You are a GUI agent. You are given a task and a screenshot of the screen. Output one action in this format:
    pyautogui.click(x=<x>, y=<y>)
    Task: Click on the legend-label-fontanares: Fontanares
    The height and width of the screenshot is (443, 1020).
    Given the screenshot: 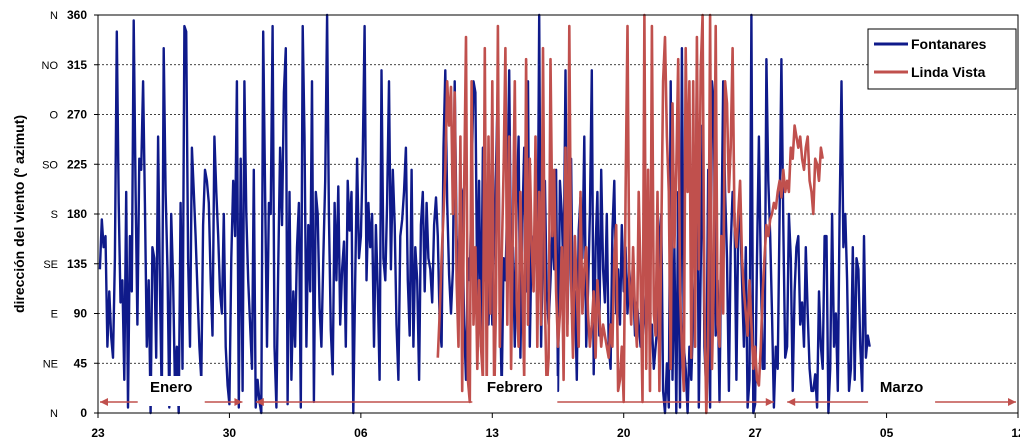 What is the action you would take?
    pyautogui.click(x=949, y=44)
    